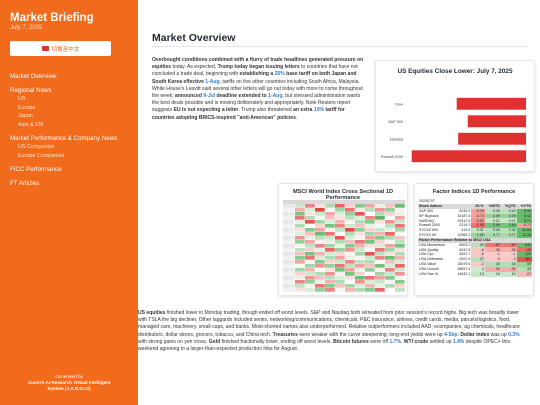 Image resolution: width=540 pixels, height=405 pixels. I want to click on table-header-row: Stock Indices 1D % %MTD %QTD %YTD, so click(475, 206).